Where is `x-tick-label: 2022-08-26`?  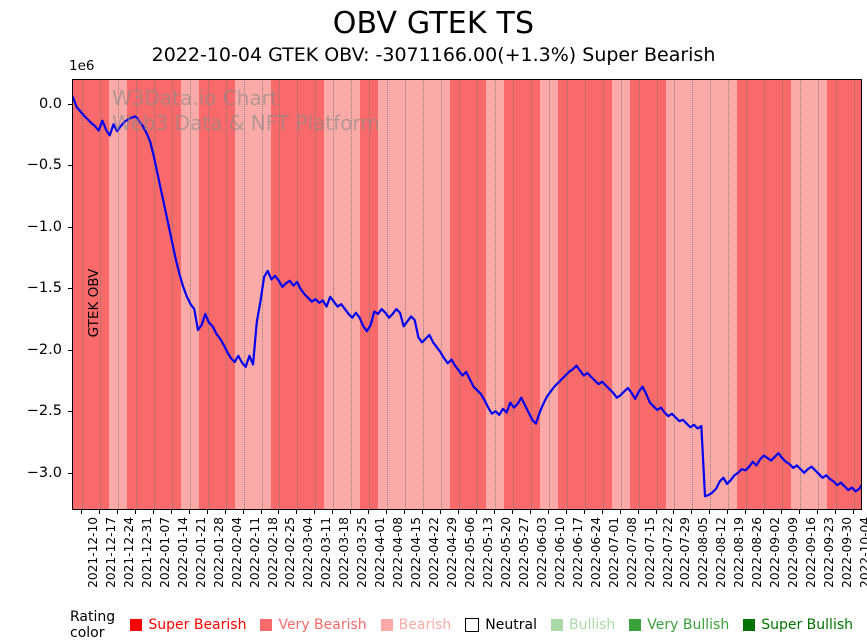 x-tick-label: 2022-08-26 is located at coordinates (757, 552).